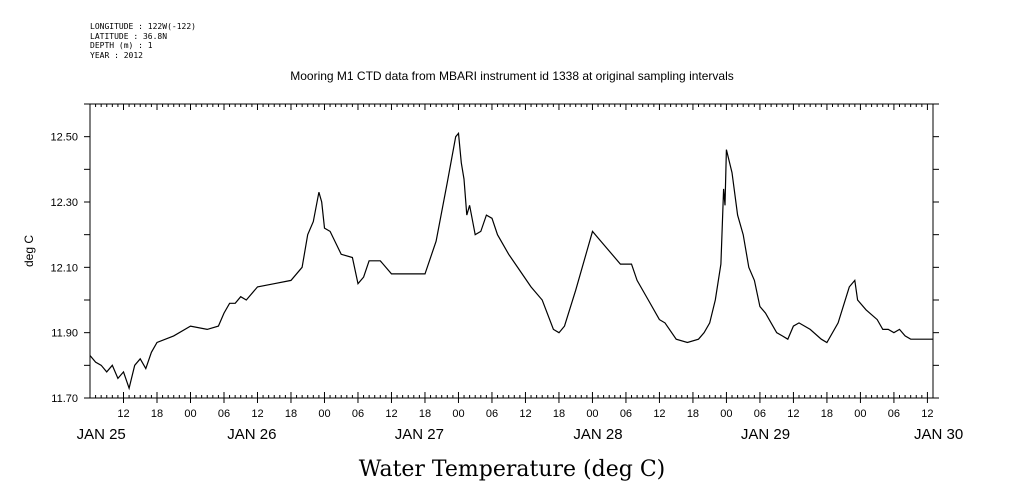  I want to click on y-axis-label: deg C, so click(29, 251).